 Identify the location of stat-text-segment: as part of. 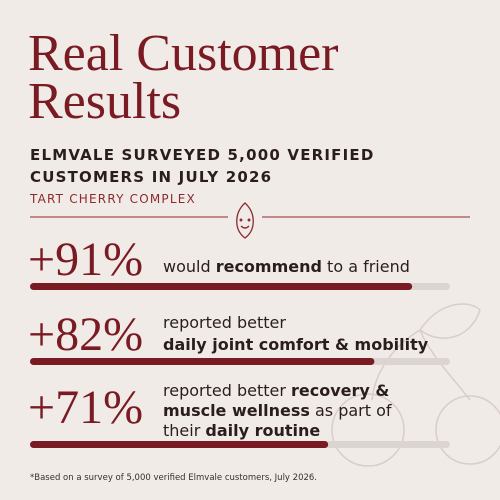
(351, 410).